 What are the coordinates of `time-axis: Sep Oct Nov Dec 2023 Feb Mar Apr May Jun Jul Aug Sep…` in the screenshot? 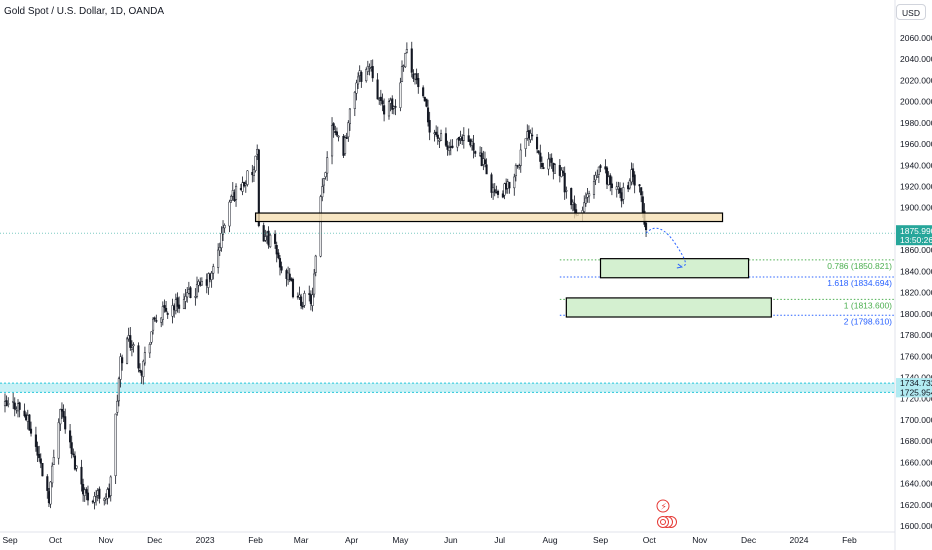 It's located at (429, 540).